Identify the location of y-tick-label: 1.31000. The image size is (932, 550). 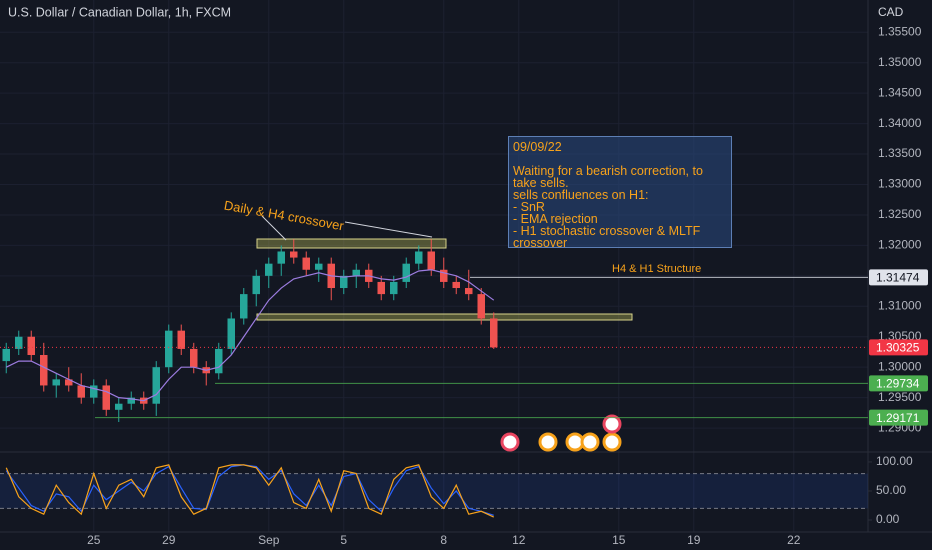
(900, 305).